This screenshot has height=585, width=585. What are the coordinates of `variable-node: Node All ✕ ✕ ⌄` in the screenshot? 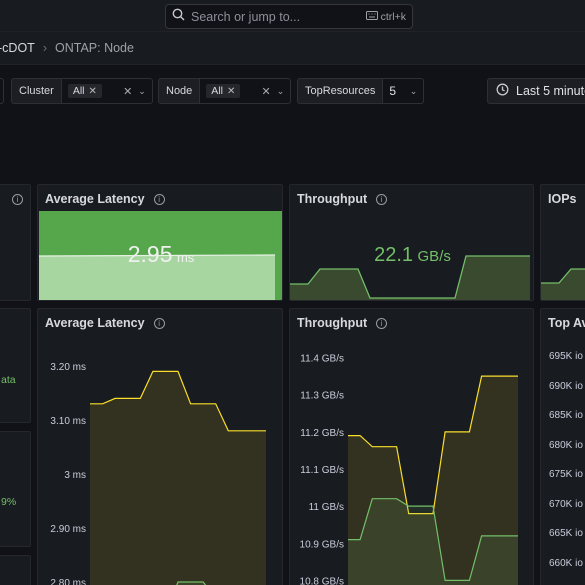 It's located at (225, 91).